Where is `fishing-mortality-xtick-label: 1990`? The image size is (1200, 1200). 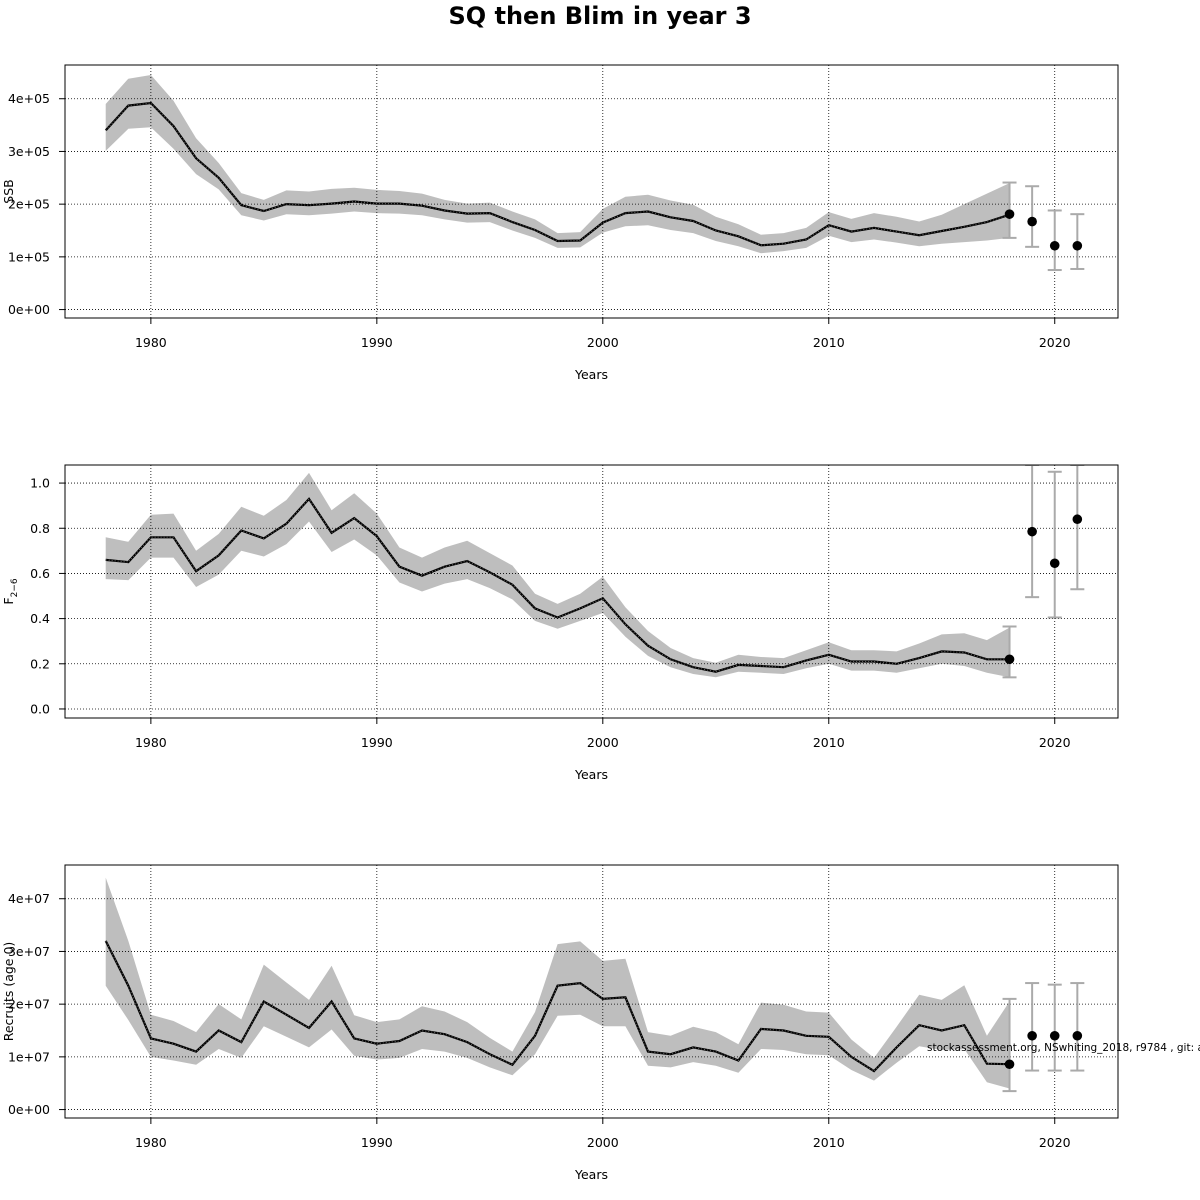
fishing-mortality-xtick-label: 1990 is located at coordinates (377, 742).